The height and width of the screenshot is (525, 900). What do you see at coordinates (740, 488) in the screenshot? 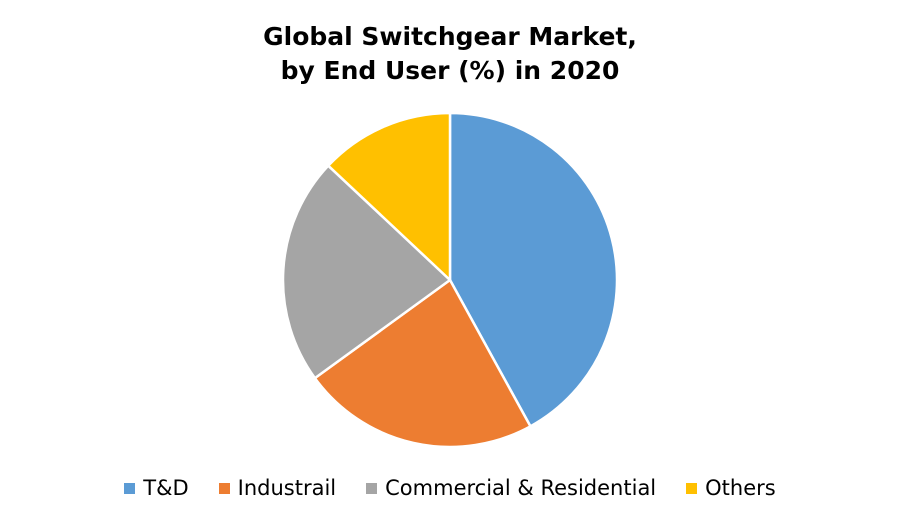
I see `legend-label: Others` at bounding box center [740, 488].